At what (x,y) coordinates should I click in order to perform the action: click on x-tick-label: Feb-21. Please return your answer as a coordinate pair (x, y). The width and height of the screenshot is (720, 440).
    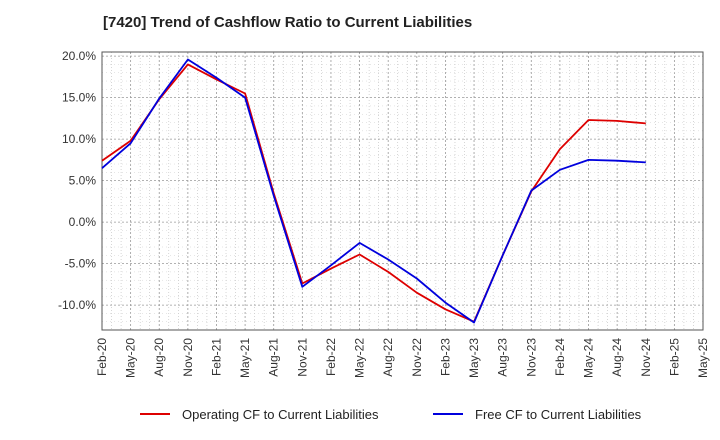
    Looking at the image, I should click on (216, 357).